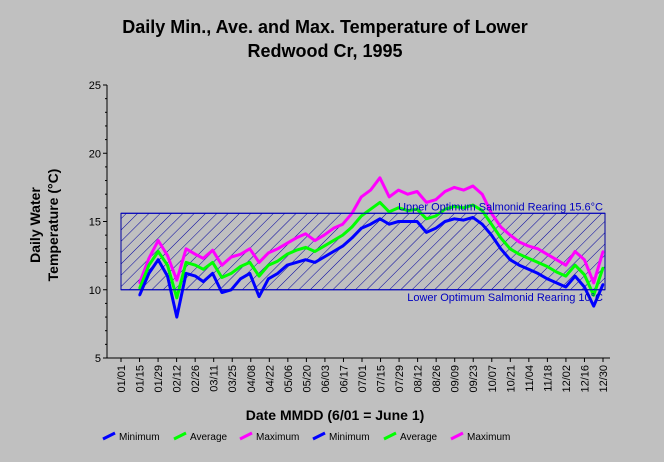 The height and width of the screenshot is (462, 664). I want to click on x-tick-label: 11/04, so click(530, 378).